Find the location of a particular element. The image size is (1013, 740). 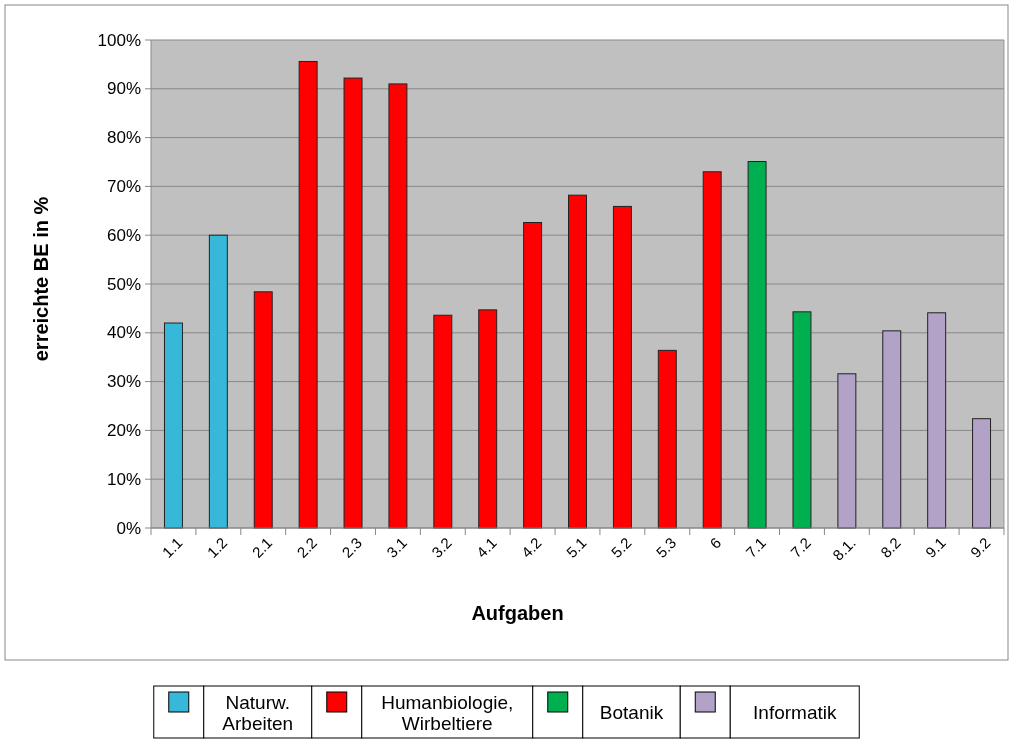

x-tick-label: 2.3 is located at coordinates (352, 547).